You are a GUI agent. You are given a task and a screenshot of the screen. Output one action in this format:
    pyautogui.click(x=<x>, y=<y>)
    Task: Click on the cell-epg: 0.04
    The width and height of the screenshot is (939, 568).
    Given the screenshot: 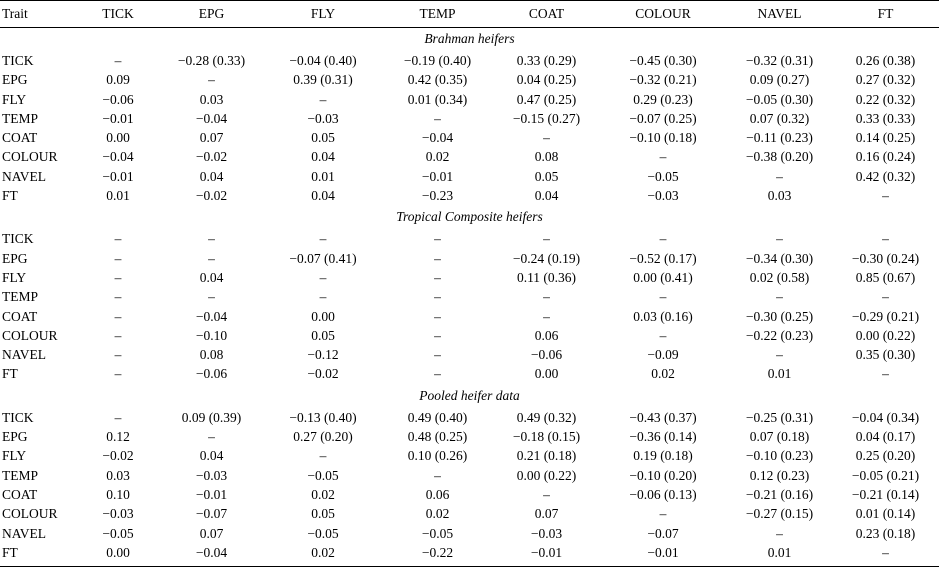 What is the action you would take?
    pyautogui.click(x=211, y=277)
    